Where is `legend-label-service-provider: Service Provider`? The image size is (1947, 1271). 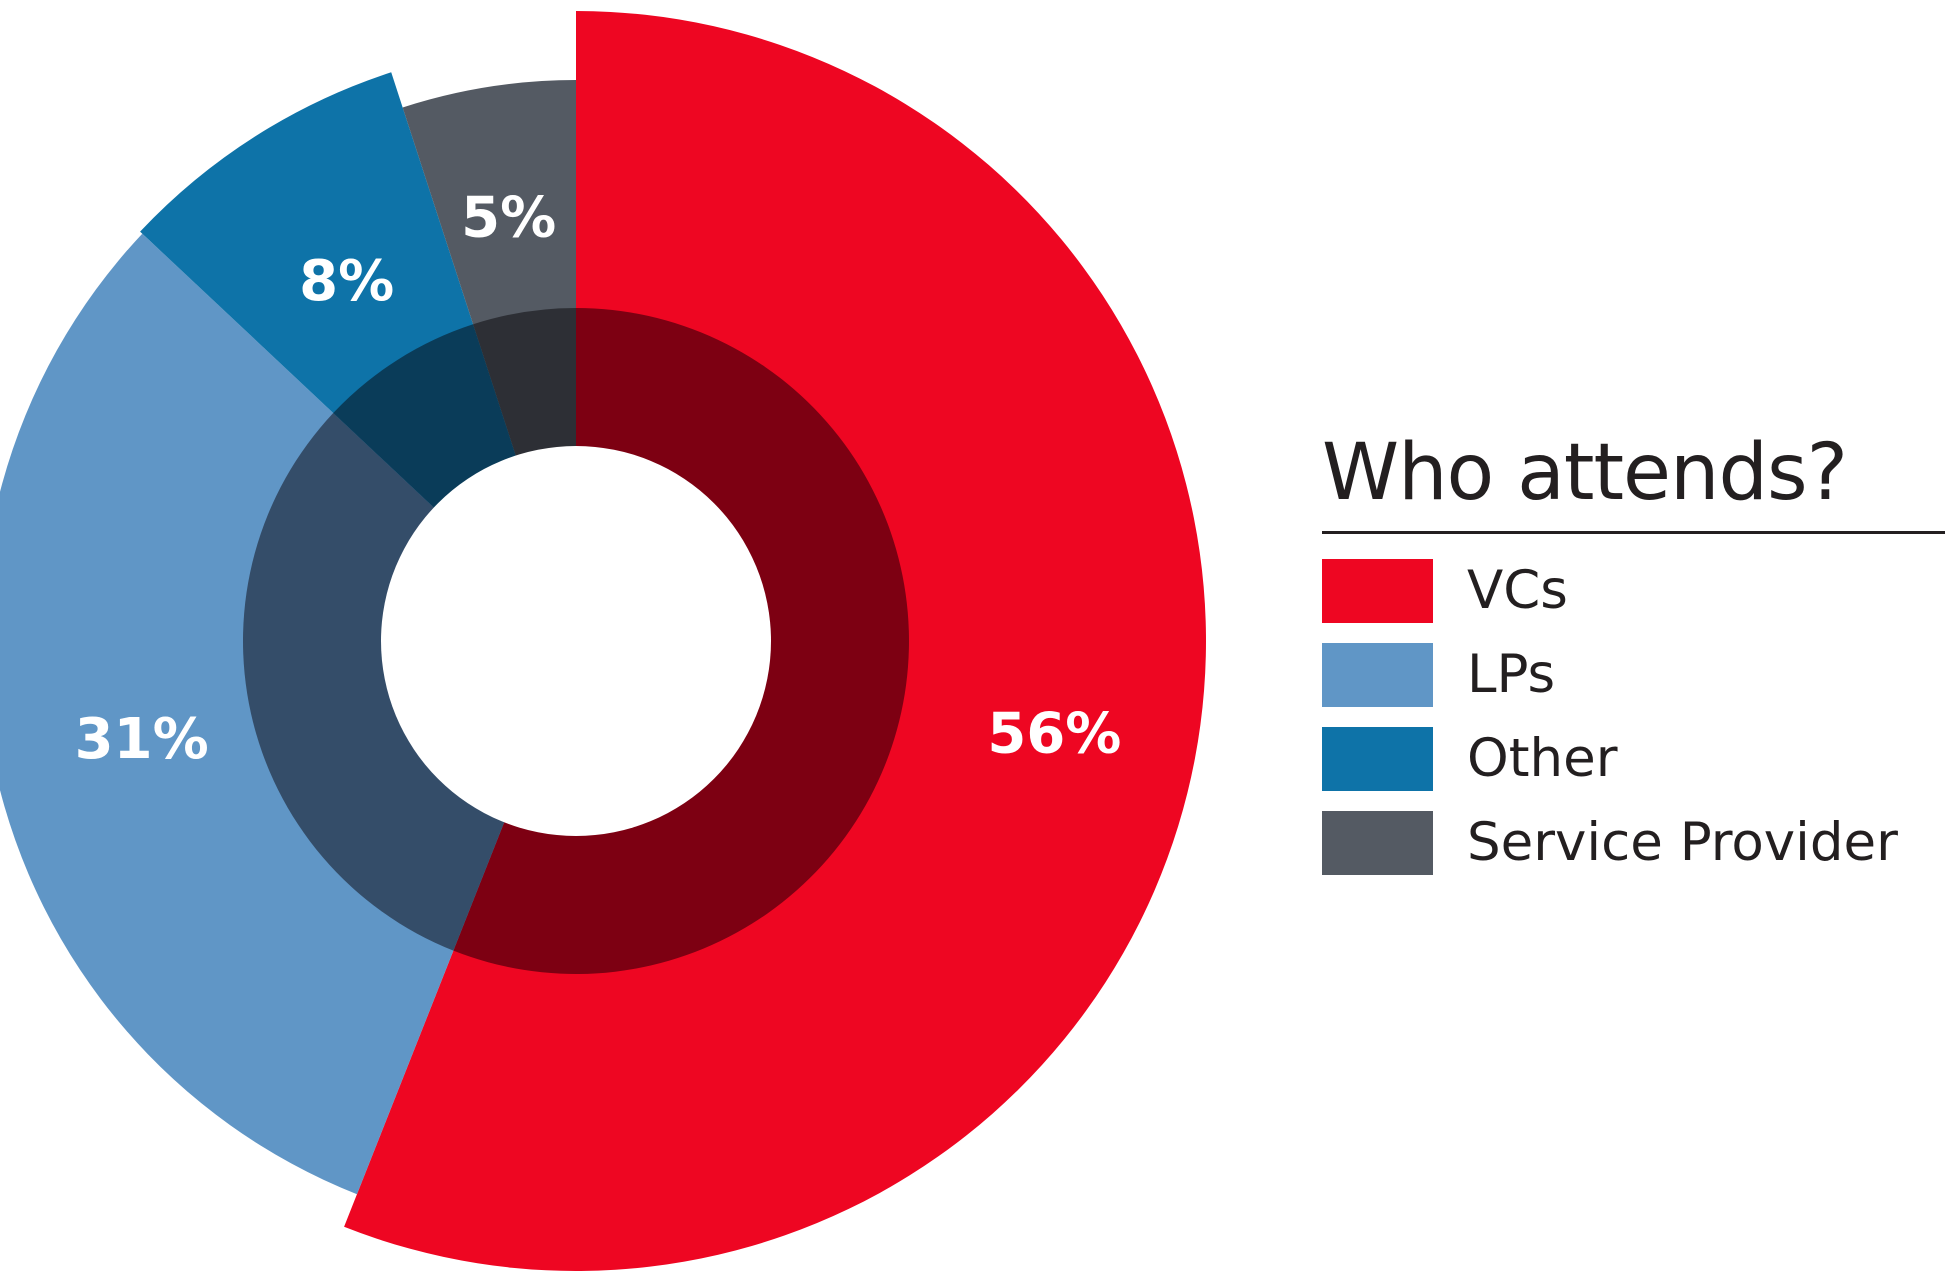
legend-label-service-provider: Service Provider is located at coordinates (1682, 842).